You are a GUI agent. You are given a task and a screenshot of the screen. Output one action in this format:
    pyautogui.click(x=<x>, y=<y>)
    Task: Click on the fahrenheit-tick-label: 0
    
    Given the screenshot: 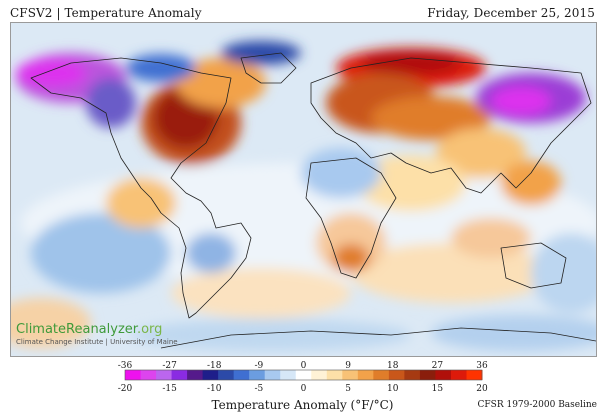 What is the action you would take?
    pyautogui.click(x=304, y=366)
    